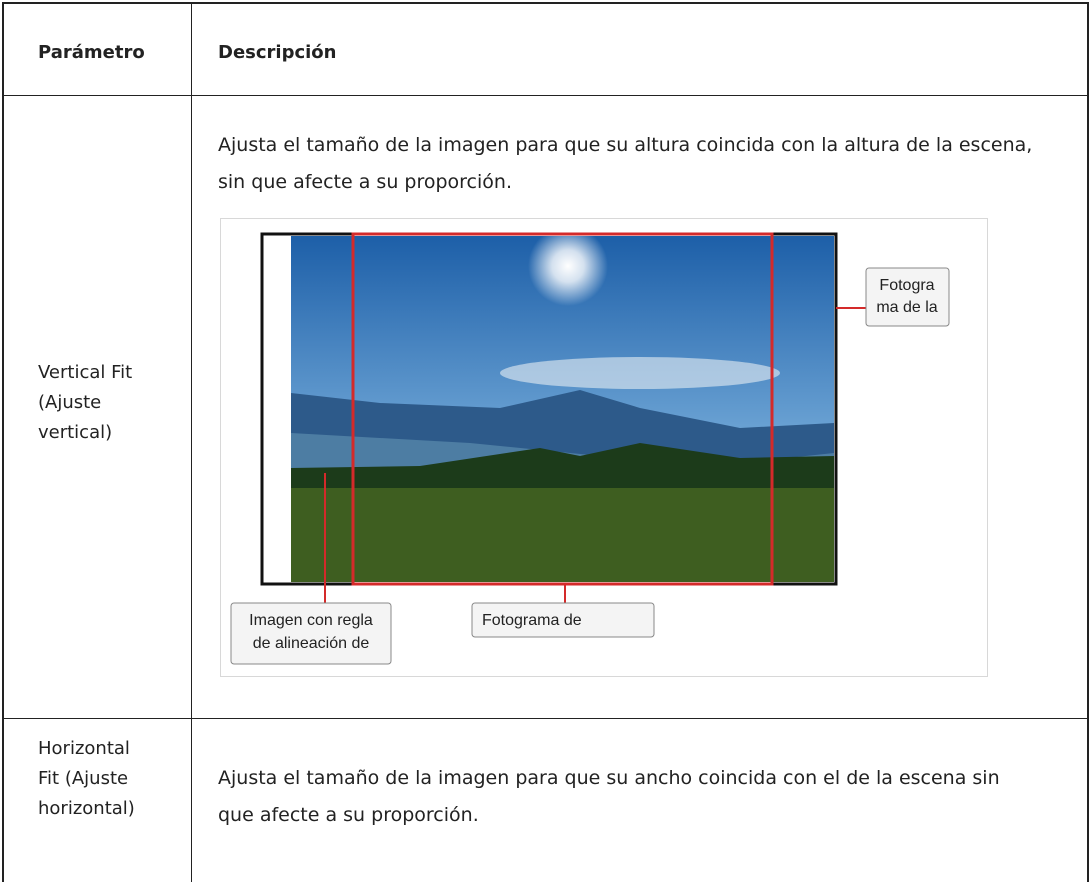 Image resolution: width=1091 pixels, height=882 pixels. What do you see at coordinates (906, 307) in the screenshot?
I see `label: ma de la` at bounding box center [906, 307].